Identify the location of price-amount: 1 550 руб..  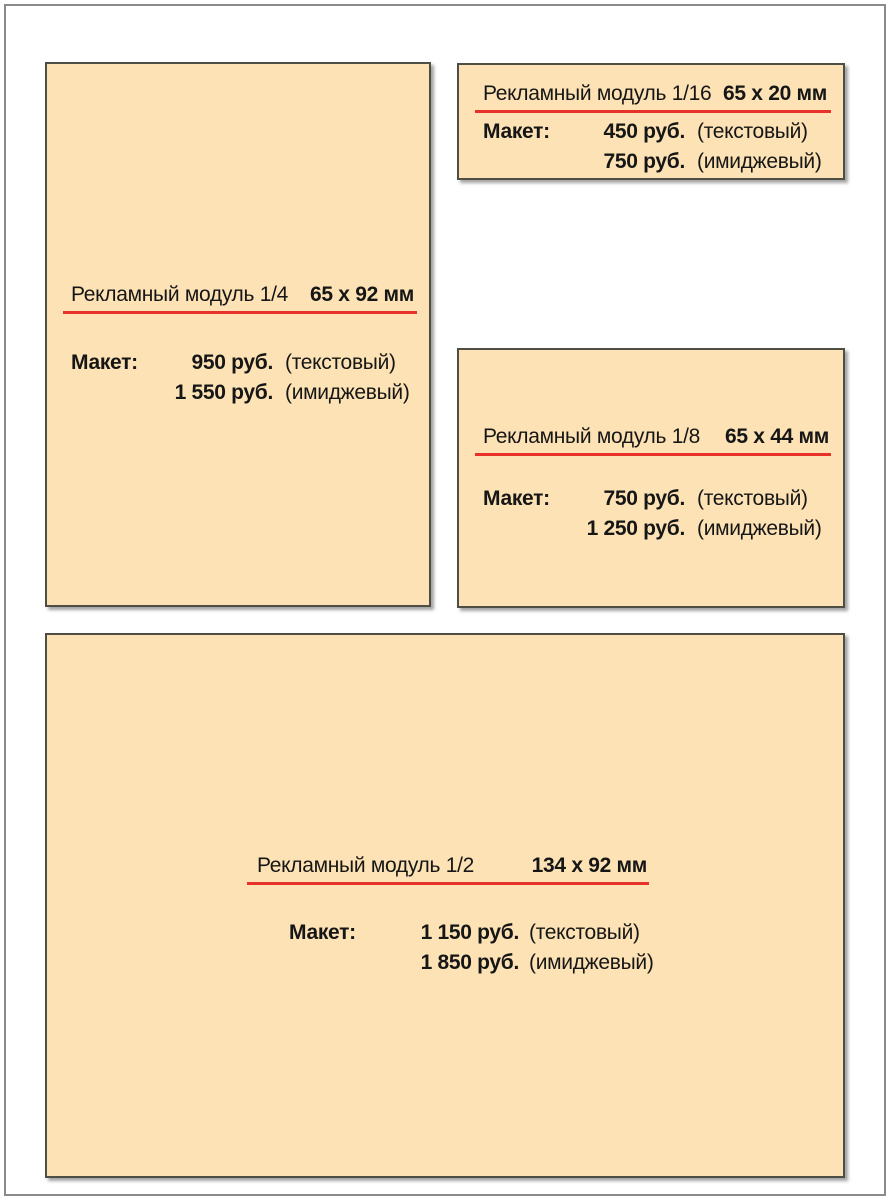
(224, 392).